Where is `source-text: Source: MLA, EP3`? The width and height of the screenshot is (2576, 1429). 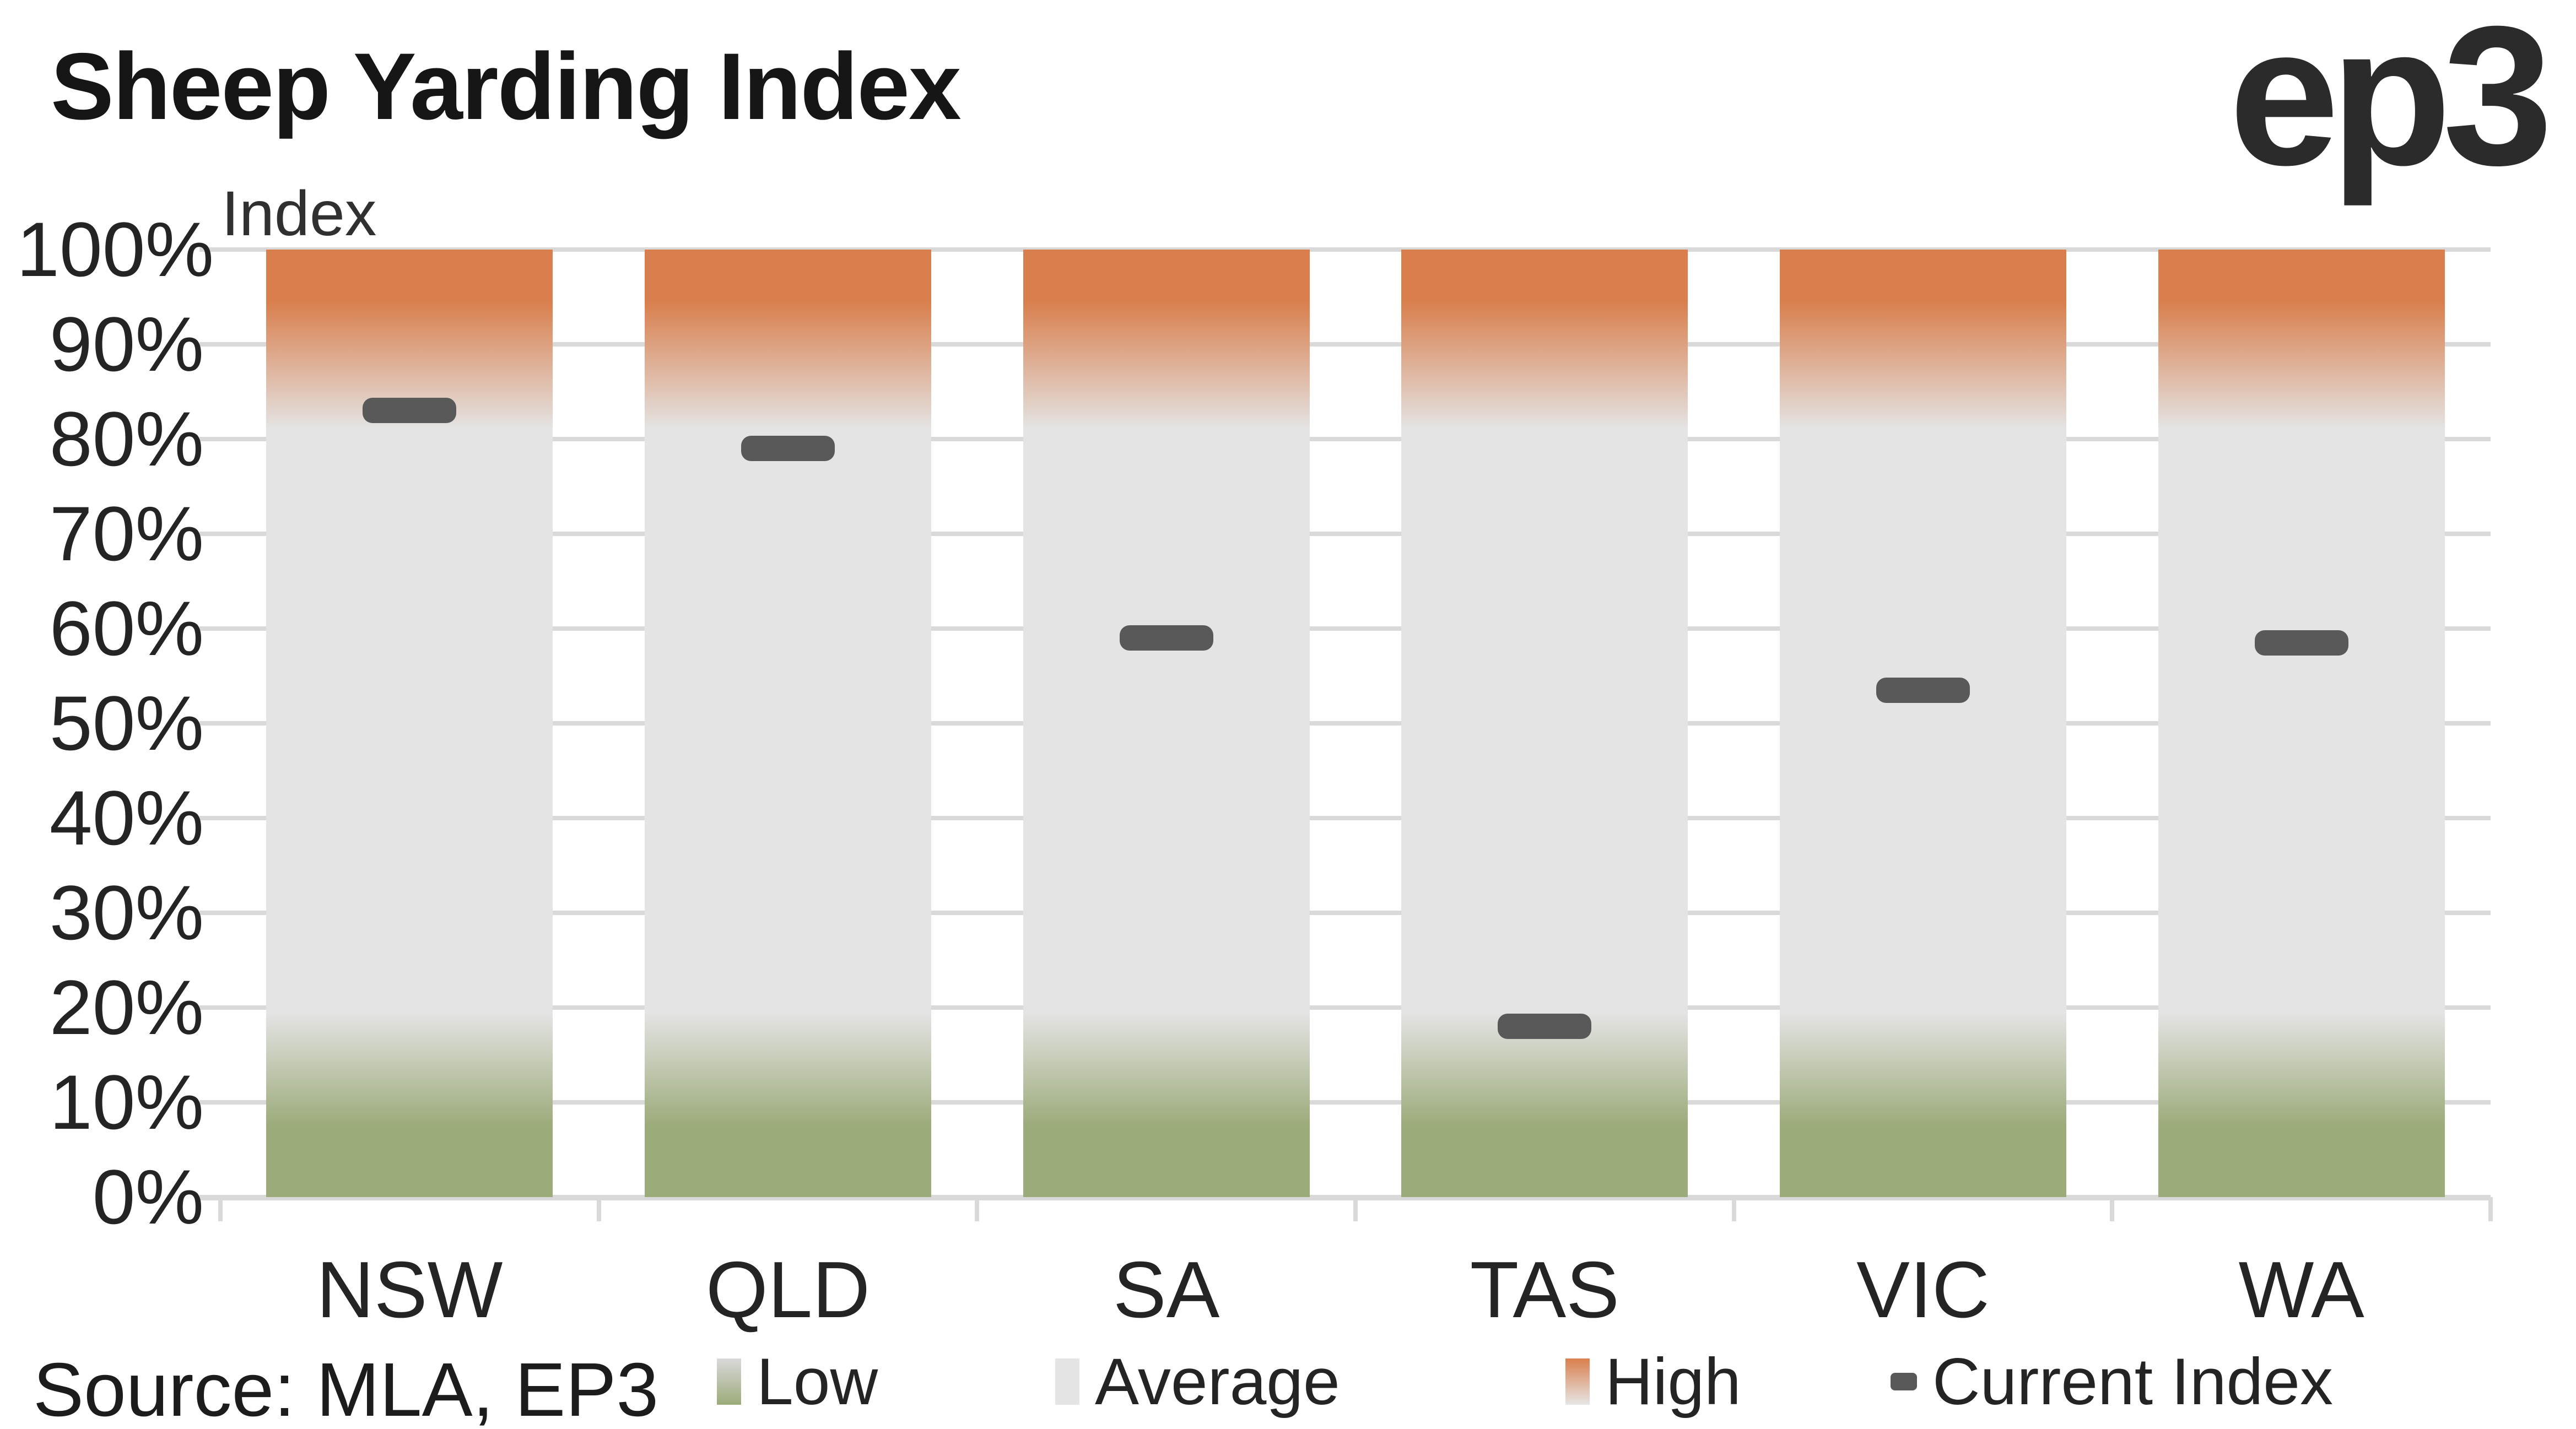 source-text: Source: MLA, EP3 is located at coordinates (346, 1388).